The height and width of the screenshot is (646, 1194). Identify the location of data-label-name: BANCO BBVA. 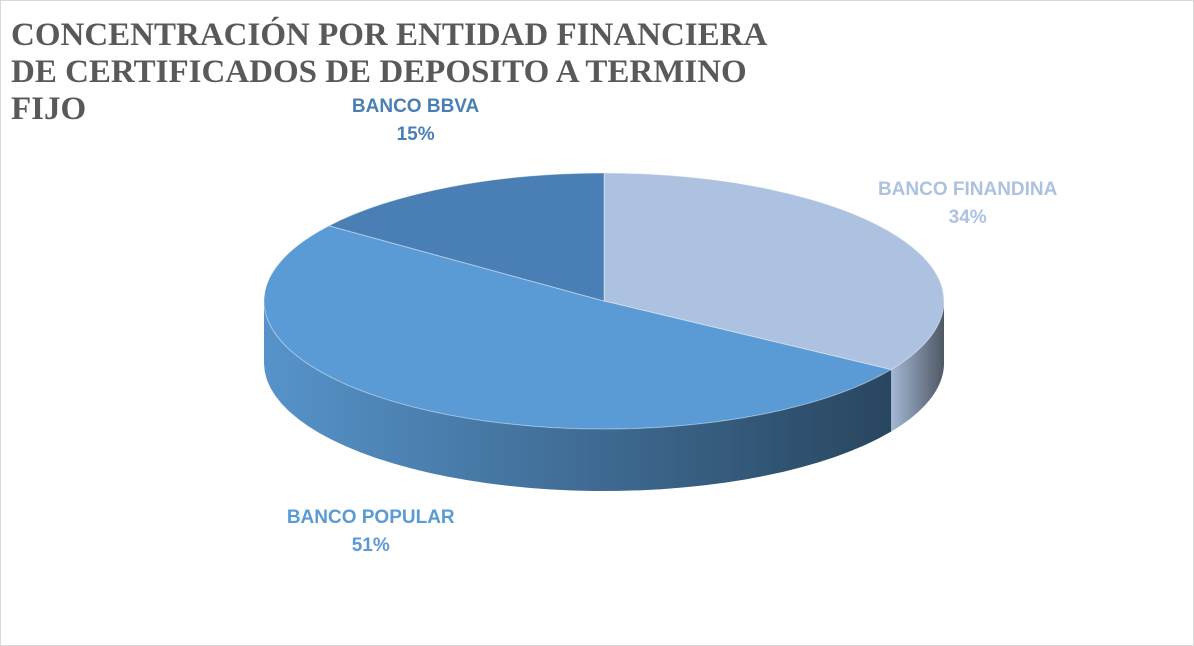
(416, 106).